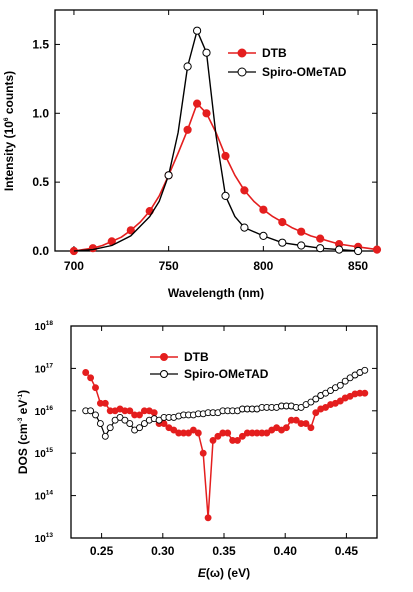 This screenshot has height=592, width=413. What do you see at coordinates (44, 411) in the screenshot?
I see `y-tick-label: 1016` at bounding box center [44, 411].